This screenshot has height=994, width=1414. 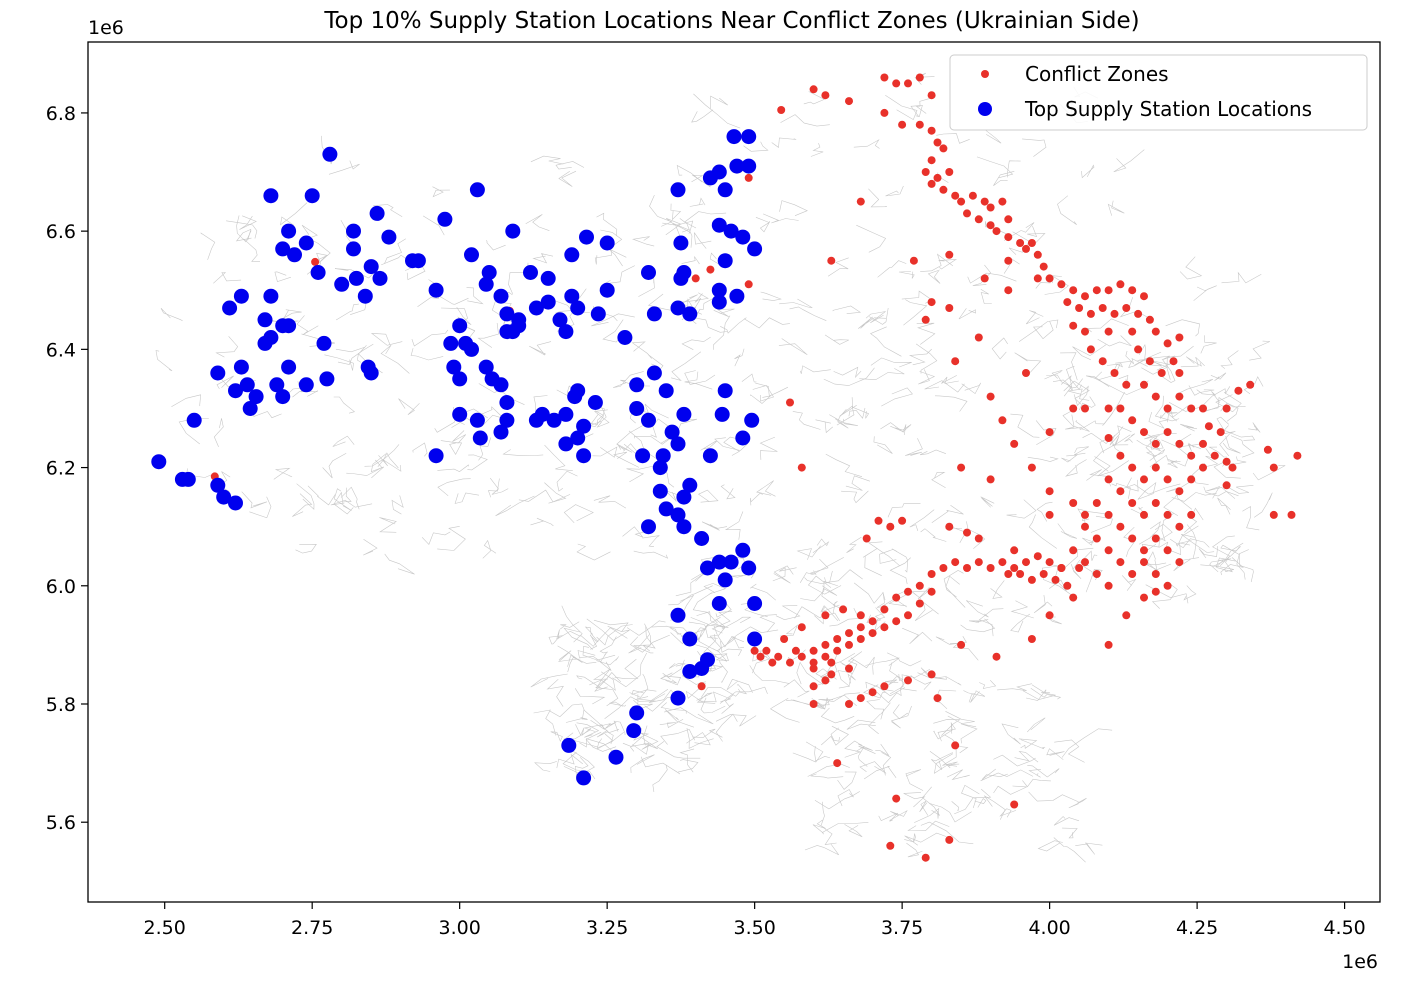 I want to click on x-tick-label: 3.50, so click(x=754, y=928).